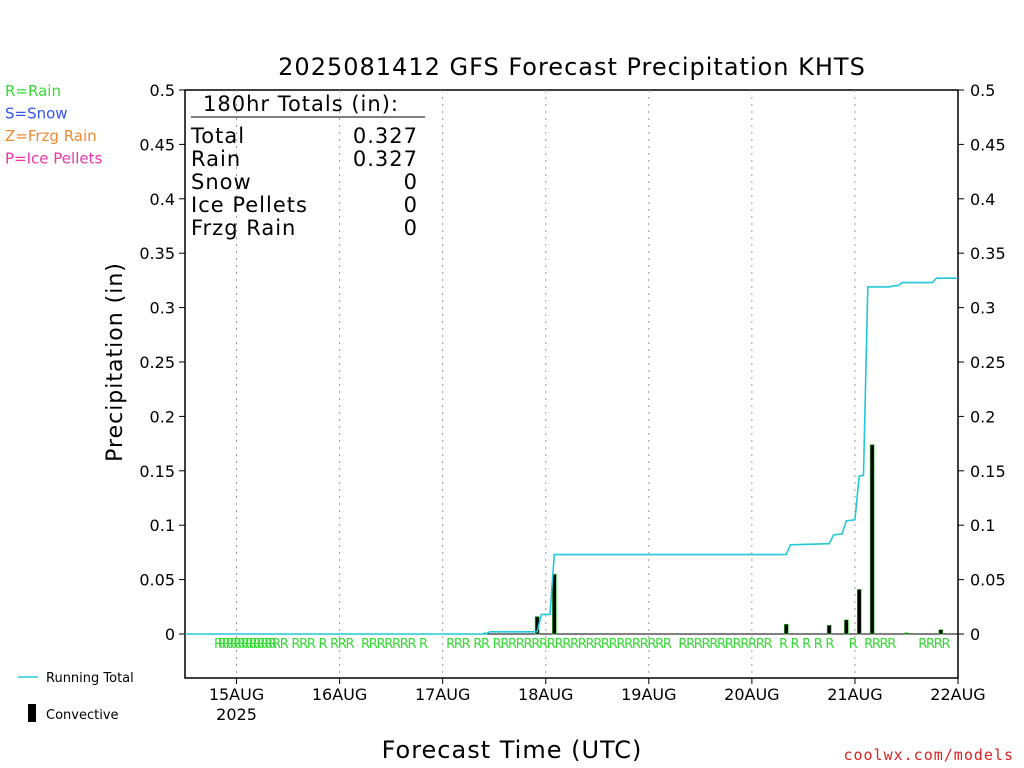  What do you see at coordinates (221, 182) in the screenshot?
I see `totals-row-label: Snow` at bounding box center [221, 182].